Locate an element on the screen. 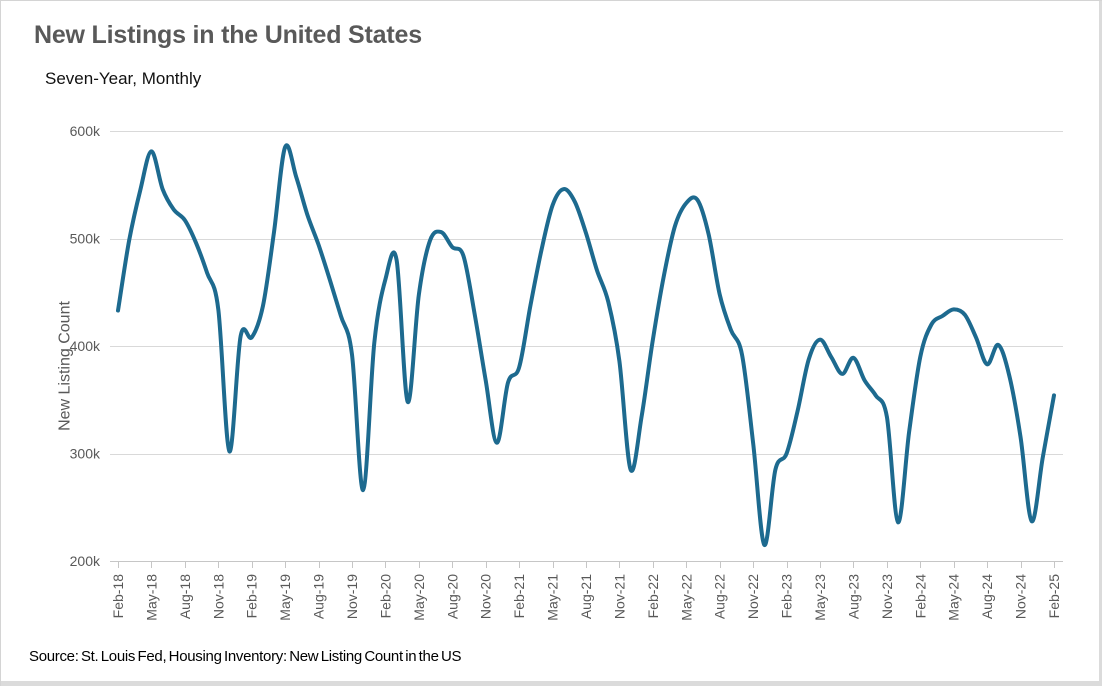 This screenshot has width=1102, height=686. x-axis-tick-label: Aug-24 is located at coordinates (987, 596).